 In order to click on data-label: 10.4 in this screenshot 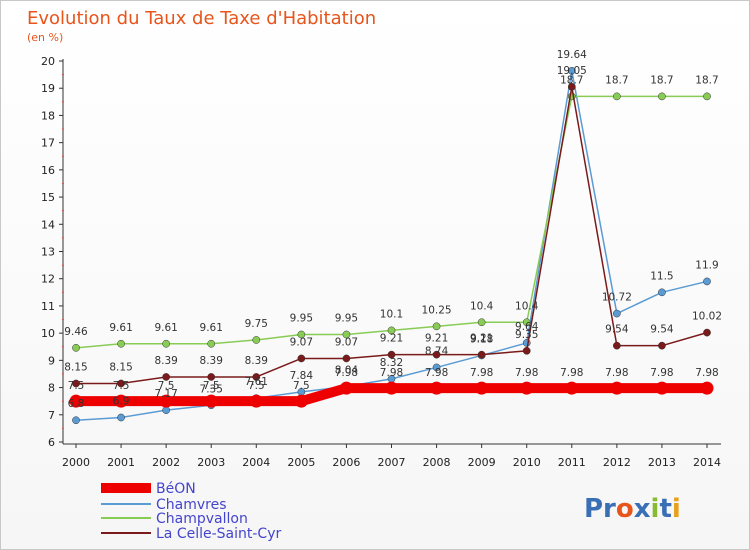, I will do `click(527, 306)`.